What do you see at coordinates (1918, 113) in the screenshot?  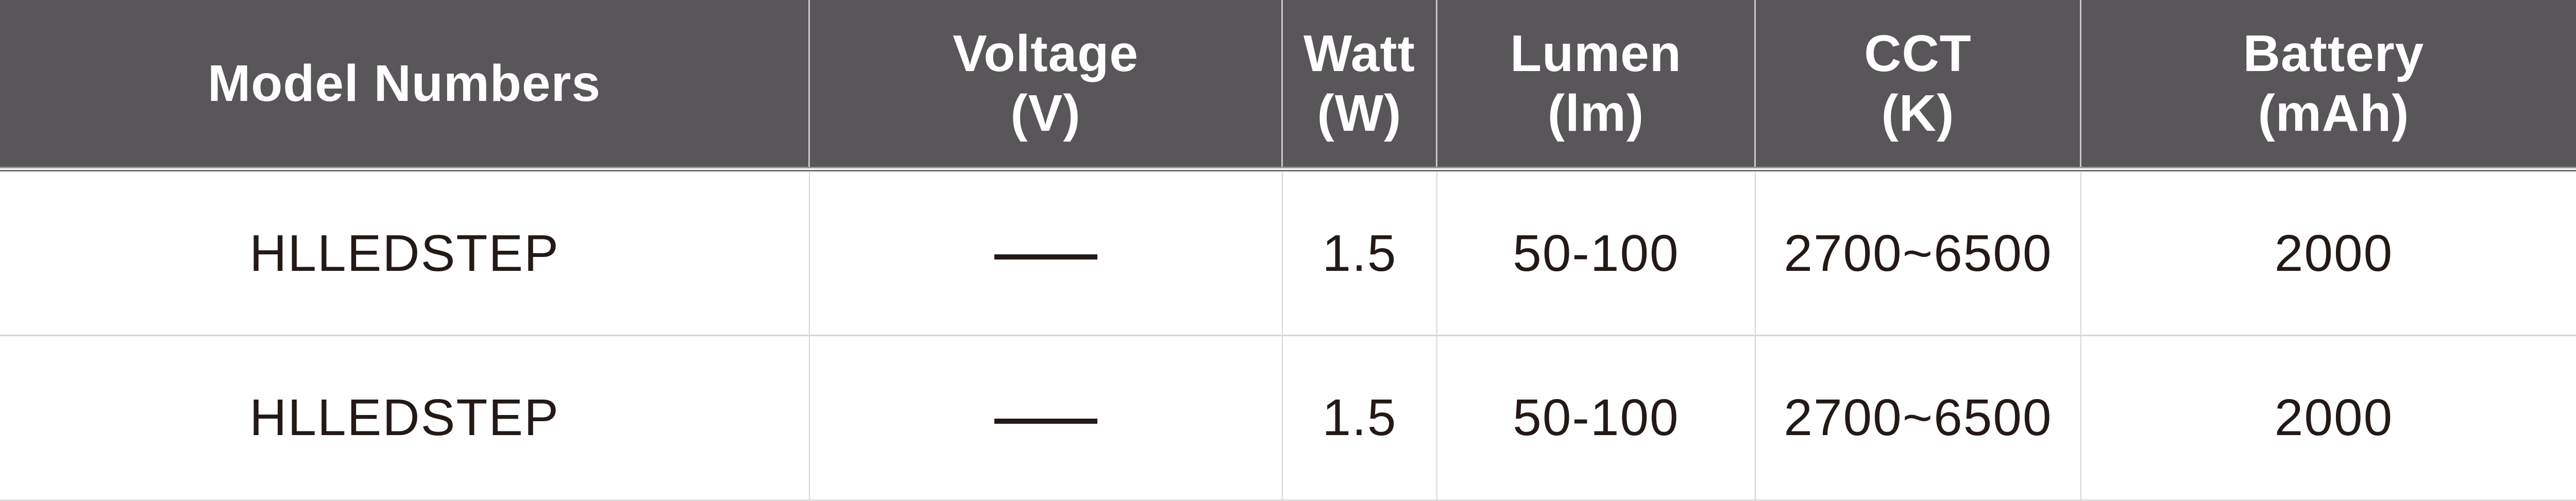 I see `column-unit: (K)` at bounding box center [1918, 113].